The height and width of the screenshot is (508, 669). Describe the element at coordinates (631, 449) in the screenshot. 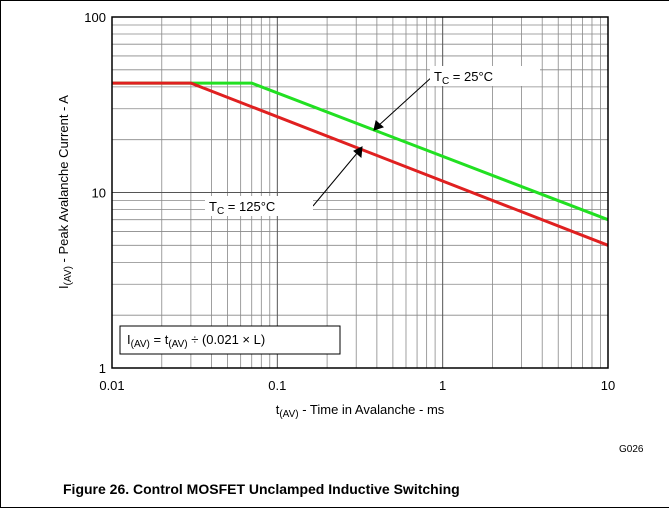

I see `figure-code: G026` at that location.